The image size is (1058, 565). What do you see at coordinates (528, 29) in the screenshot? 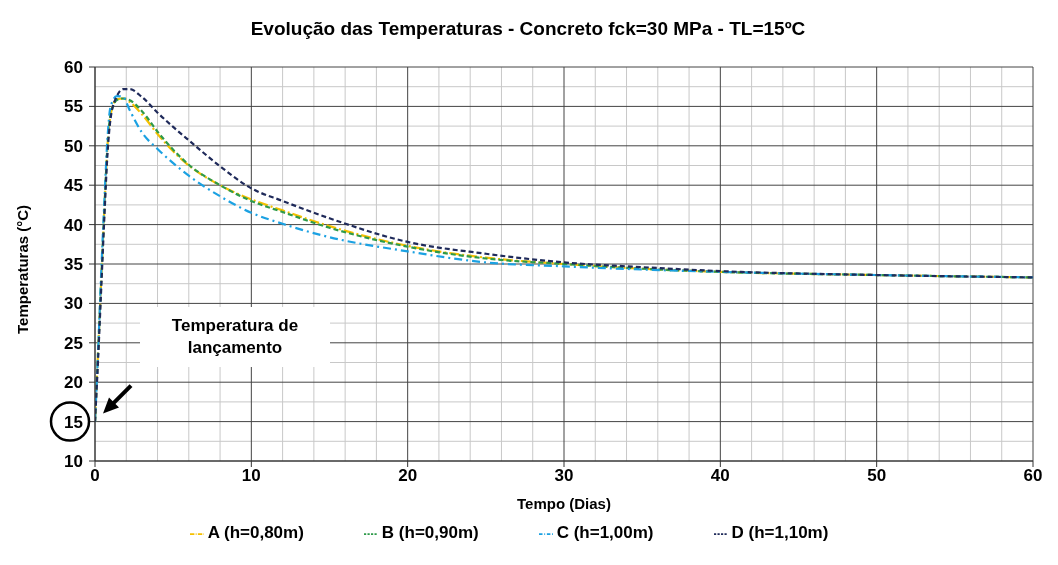
I see `chart-title: Evolução das Temperaturas - Concreto fck=30 MPa - TL=15ºC` at bounding box center [528, 29].